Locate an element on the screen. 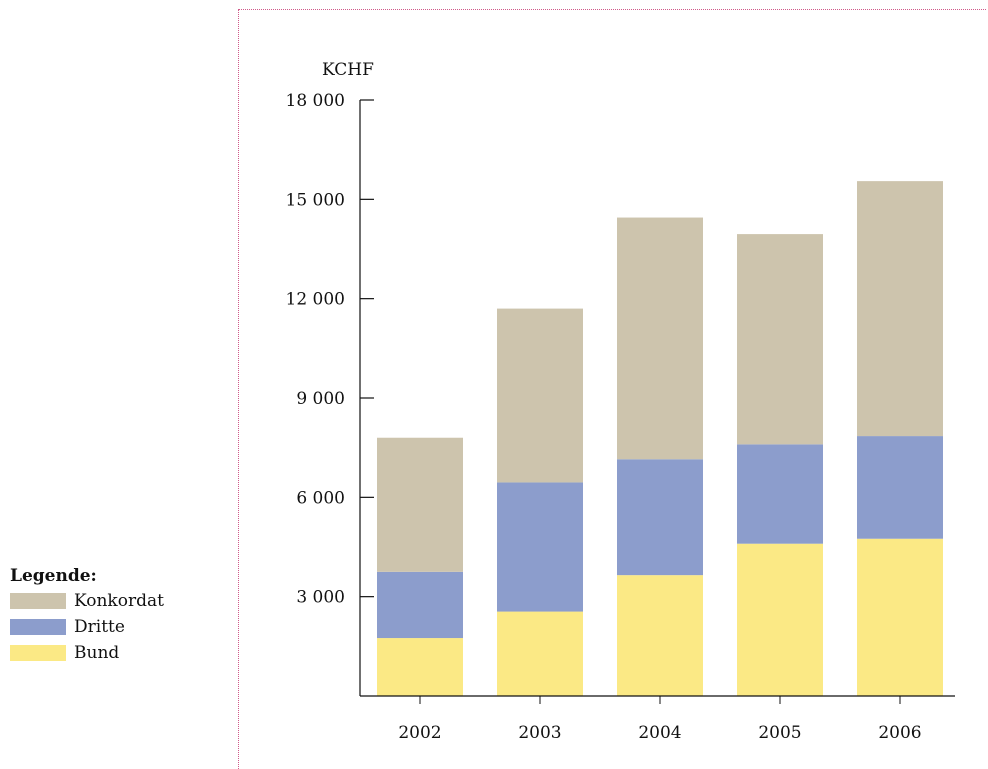 The height and width of the screenshot is (769, 988). bar-dritte-2003 is located at coordinates (540, 547).